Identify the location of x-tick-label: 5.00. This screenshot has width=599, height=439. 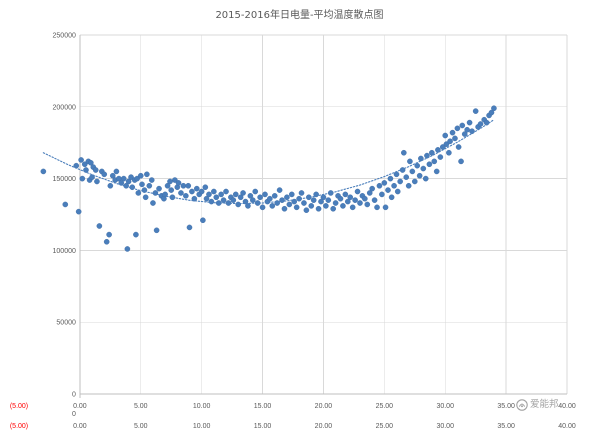
(141, 406).